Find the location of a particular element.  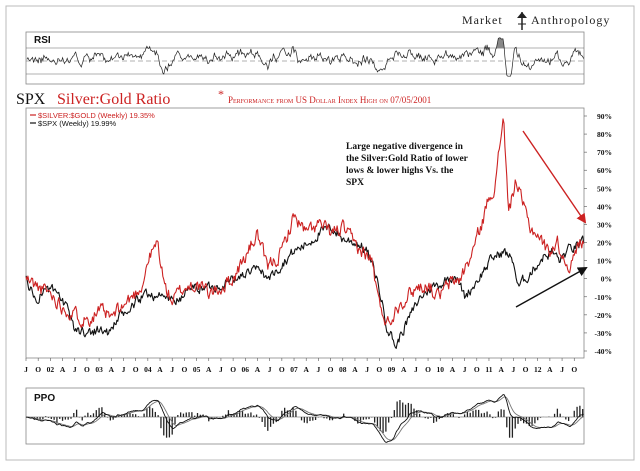

y-tick-label: -30% is located at coordinates (604, 333).